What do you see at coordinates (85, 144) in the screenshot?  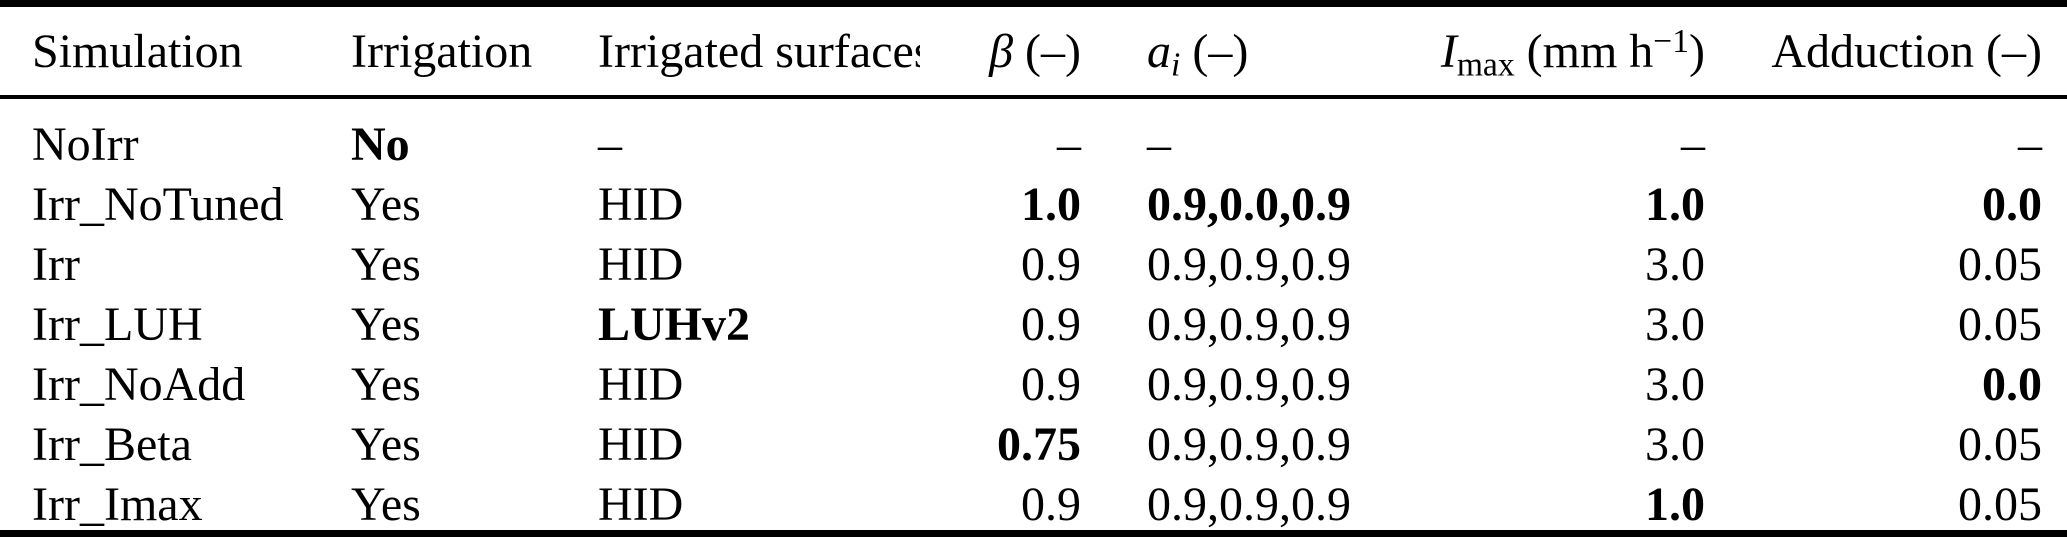 I see `cell-simulation: NoIrr` at bounding box center [85, 144].